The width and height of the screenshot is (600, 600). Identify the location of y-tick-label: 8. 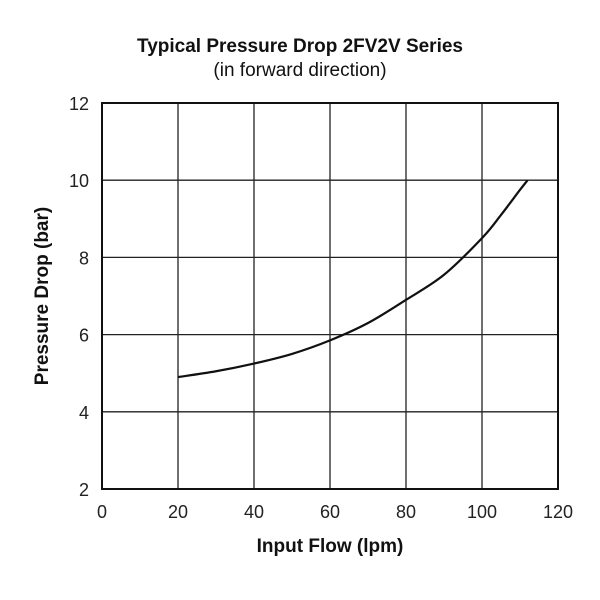
(84, 258).